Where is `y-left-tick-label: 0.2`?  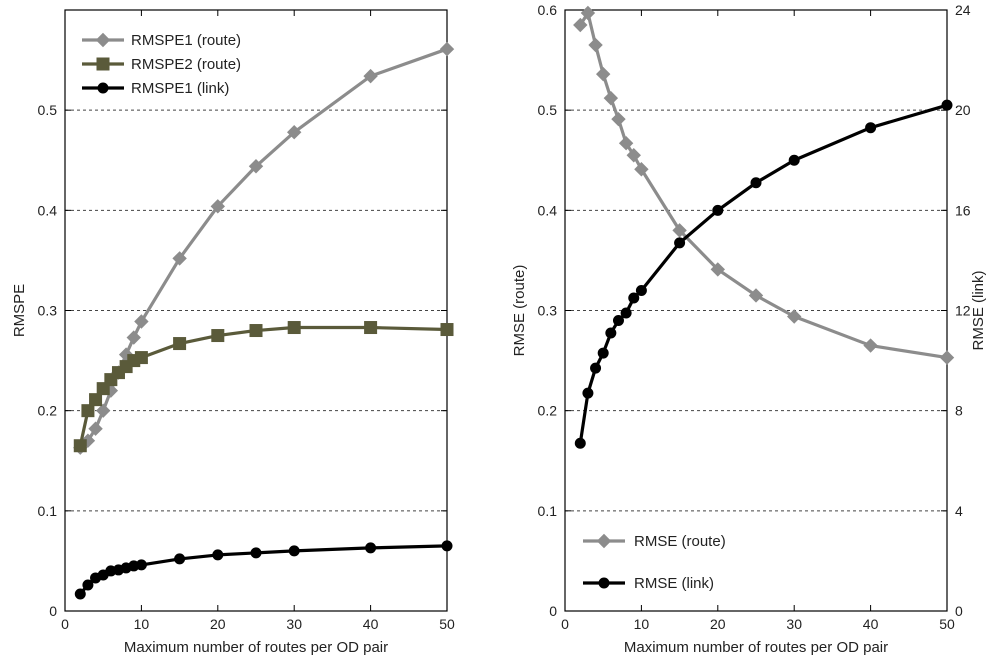 y-left-tick-label: 0.2 is located at coordinates (548, 411).